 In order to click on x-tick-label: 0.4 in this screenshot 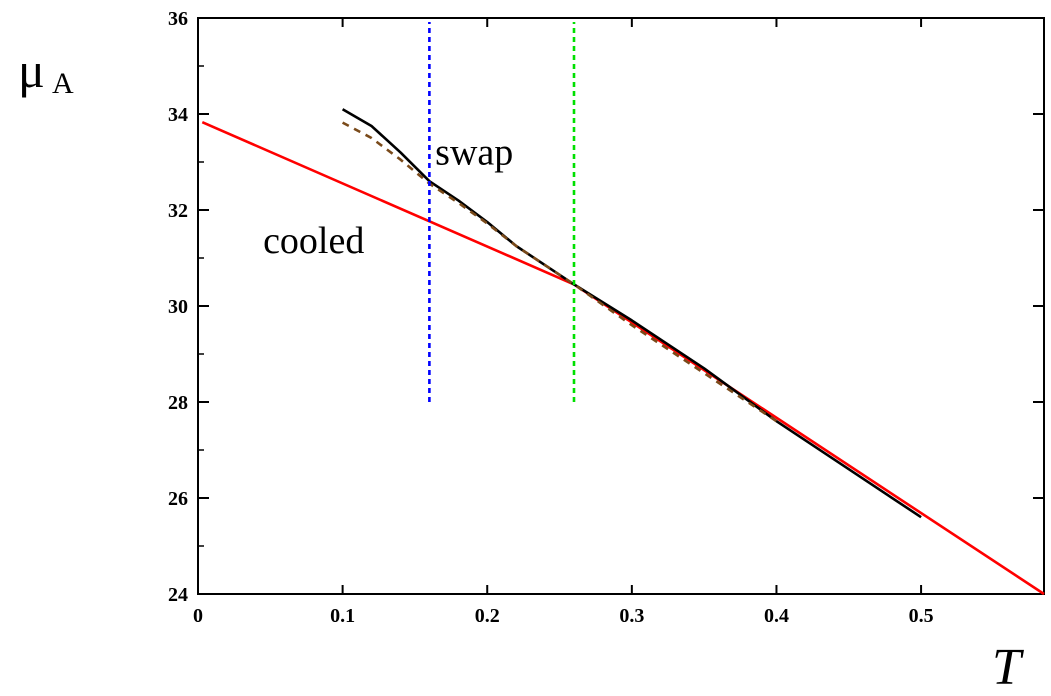, I will do `click(776, 616)`.